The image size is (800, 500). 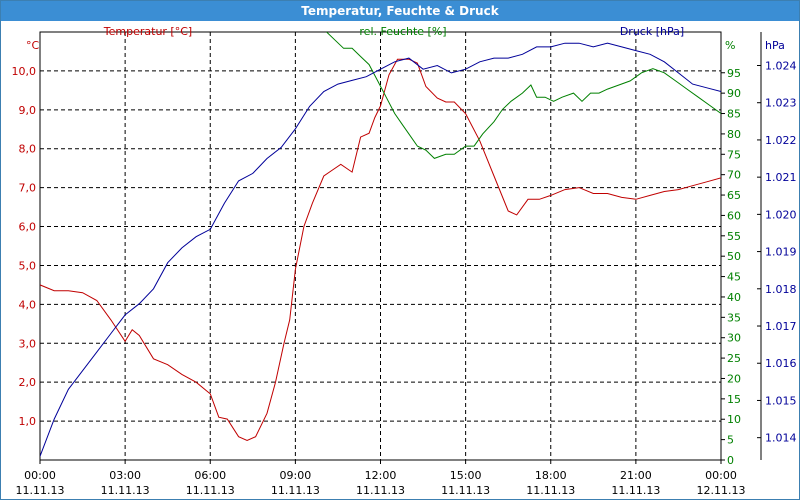 What do you see at coordinates (734, 215) in the screenshot?
I see `humidity-tick: 60` at bounding box center [734, 215].